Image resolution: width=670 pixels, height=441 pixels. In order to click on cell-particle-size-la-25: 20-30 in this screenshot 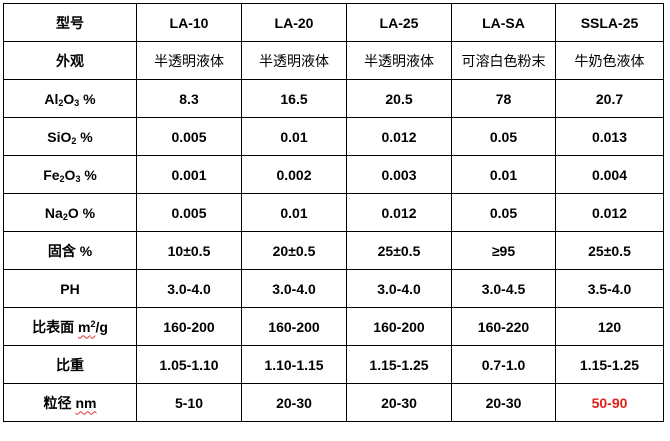, I will do `click(399, 402)`.